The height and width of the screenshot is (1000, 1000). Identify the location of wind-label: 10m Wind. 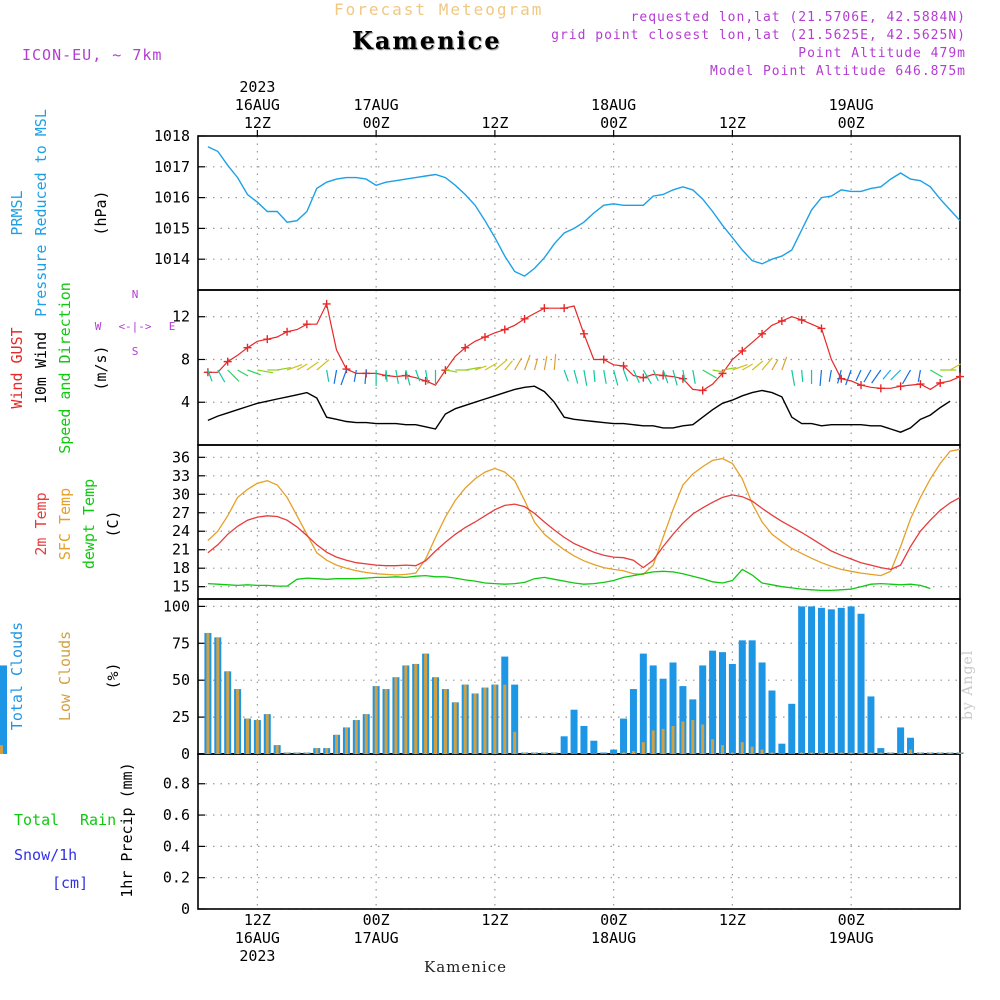
(41, 368).